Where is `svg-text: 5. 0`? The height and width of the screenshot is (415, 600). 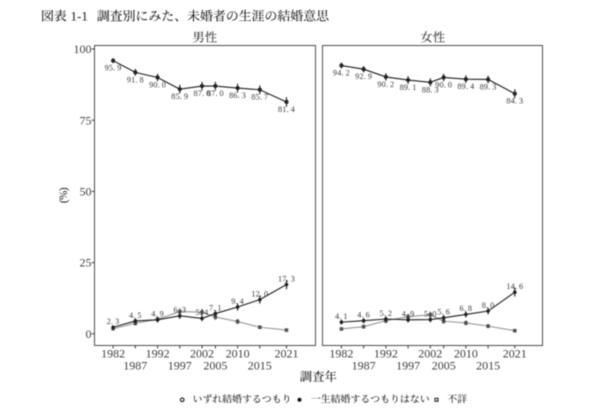 svg-text: 5. 0 is located at coordinates (430, 313).